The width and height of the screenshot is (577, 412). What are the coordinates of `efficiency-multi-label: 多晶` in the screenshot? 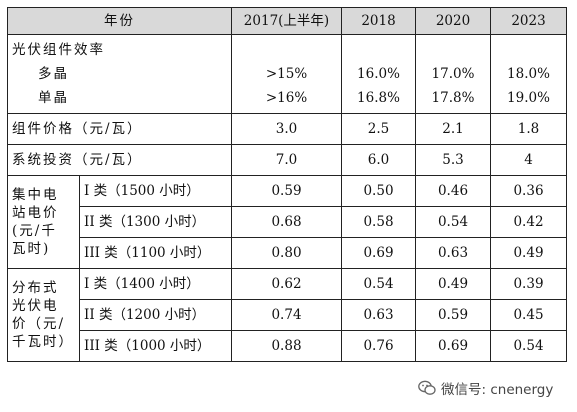 It's located at (53, 74).